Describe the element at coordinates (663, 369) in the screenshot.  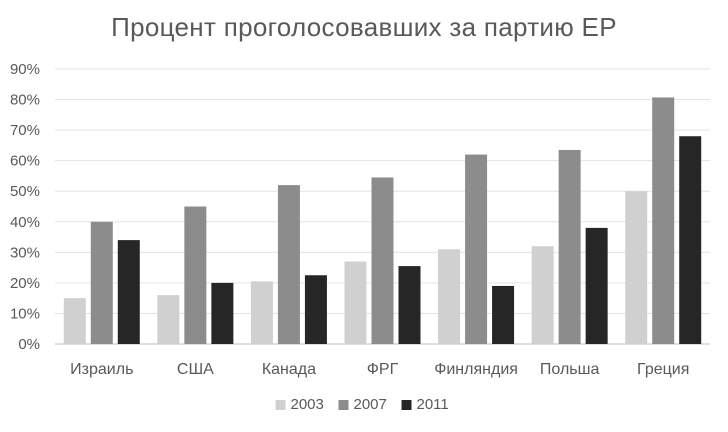
I see `category-label: Греция` at that location.